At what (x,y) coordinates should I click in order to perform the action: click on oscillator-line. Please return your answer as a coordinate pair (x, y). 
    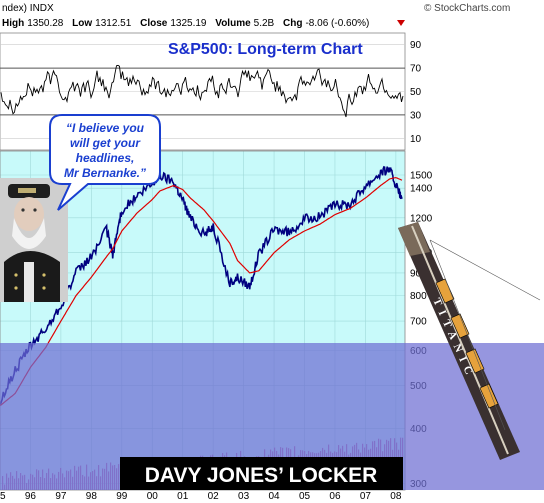
    Looking at the image, I should click on (202, 91).